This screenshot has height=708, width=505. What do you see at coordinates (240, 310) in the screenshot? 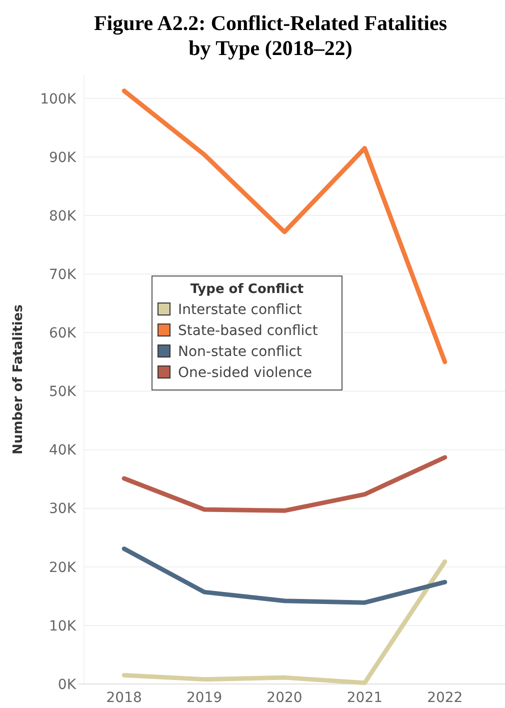
I see `legend-label: Interstate conflict` at bounding box center [240, 310].